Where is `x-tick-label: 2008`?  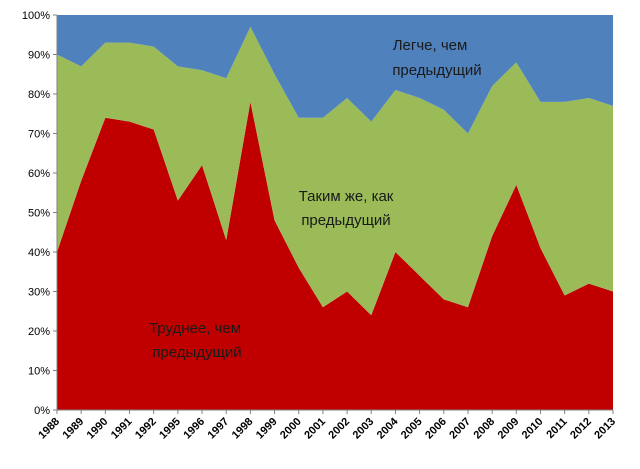
x-tick-label: 2008 is located at coordinates (484, 429).